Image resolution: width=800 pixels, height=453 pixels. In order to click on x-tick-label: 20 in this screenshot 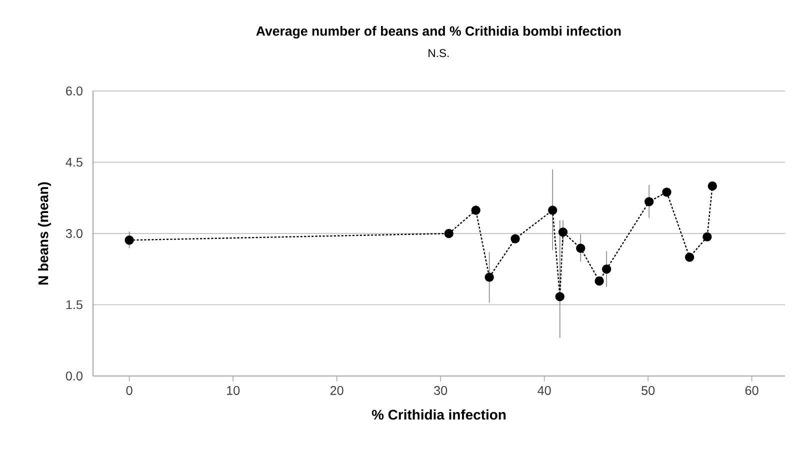, I will do `click(337, 390)`.